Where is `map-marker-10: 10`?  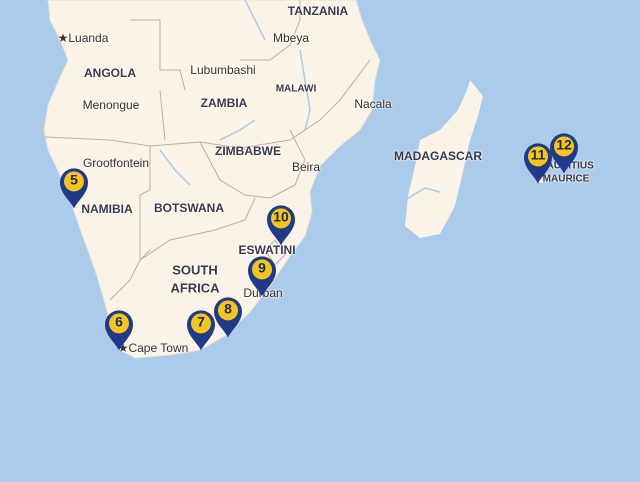
map-marker-10: 10 is located at coordinates (281, 225).